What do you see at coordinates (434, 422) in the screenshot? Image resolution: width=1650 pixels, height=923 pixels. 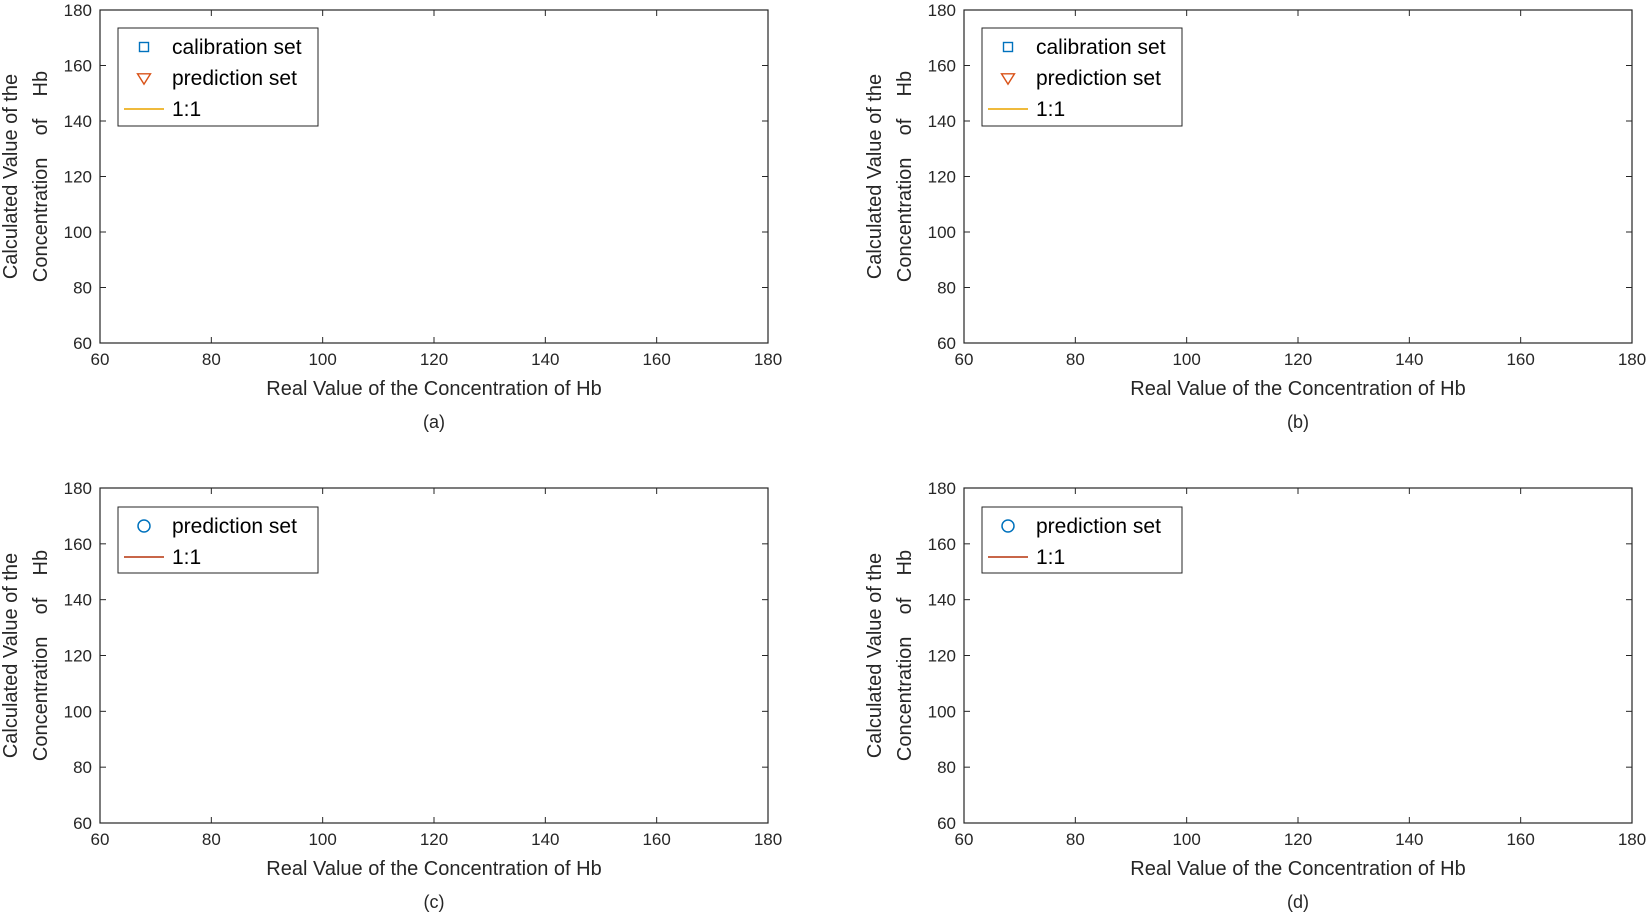 I see `panel-caption: (a)` at bounding box center [434, 422].